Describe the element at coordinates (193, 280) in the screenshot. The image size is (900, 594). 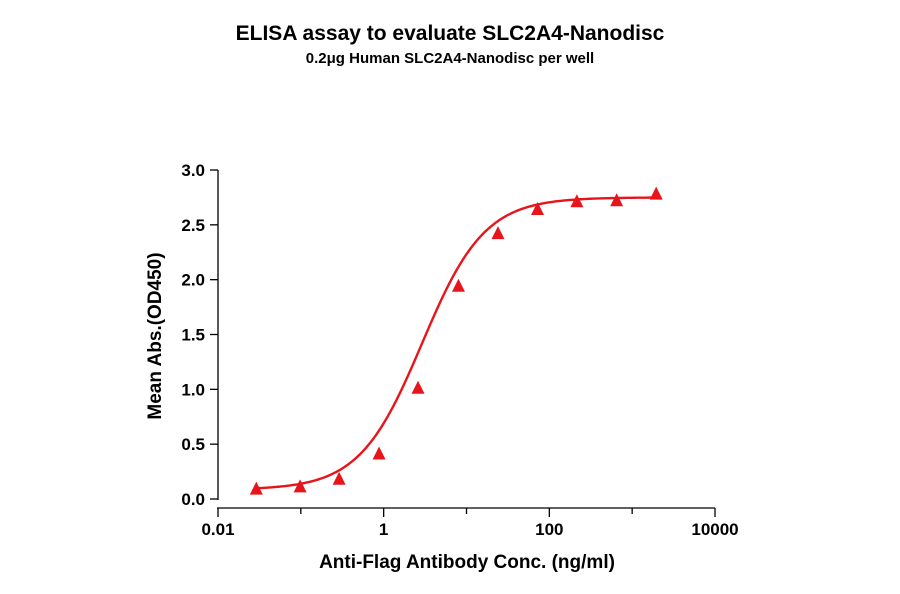
I see `y-tick-label: 2.0` at that location.